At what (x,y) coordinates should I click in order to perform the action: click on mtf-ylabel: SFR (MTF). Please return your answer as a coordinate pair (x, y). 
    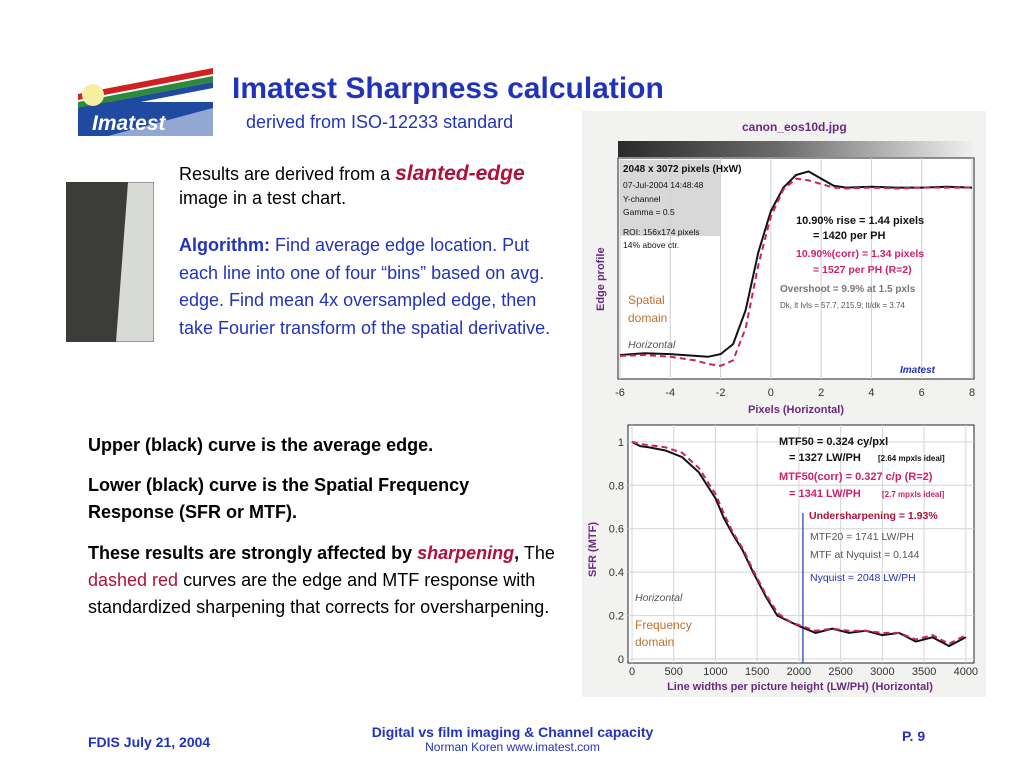
    Looking at the image, I should click on (593, 549).